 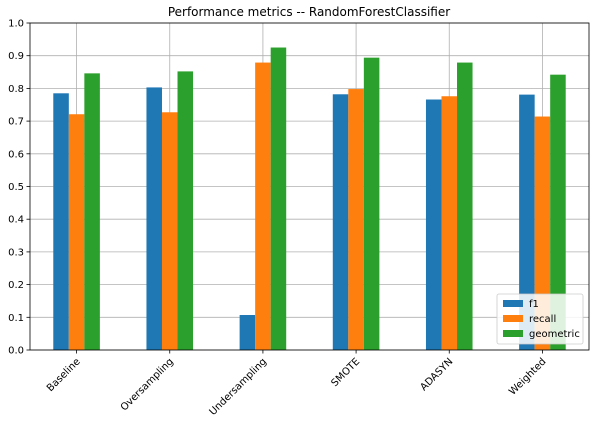 I want to click on y-tick-label: 0.0, so click(x=16, y=351).